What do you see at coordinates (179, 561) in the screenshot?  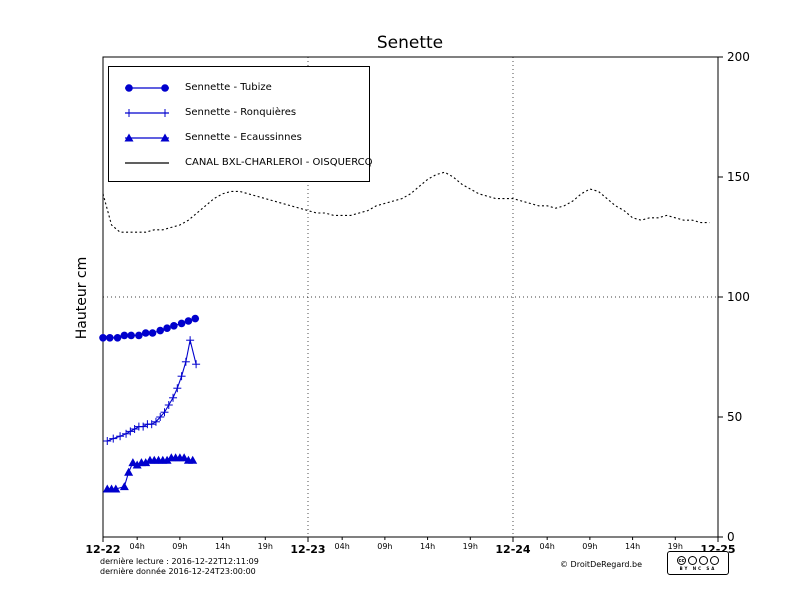 I see `last-reading-text: dernière lecture : 2016-12-22T12:11:09` at bounding box center [179, 561].